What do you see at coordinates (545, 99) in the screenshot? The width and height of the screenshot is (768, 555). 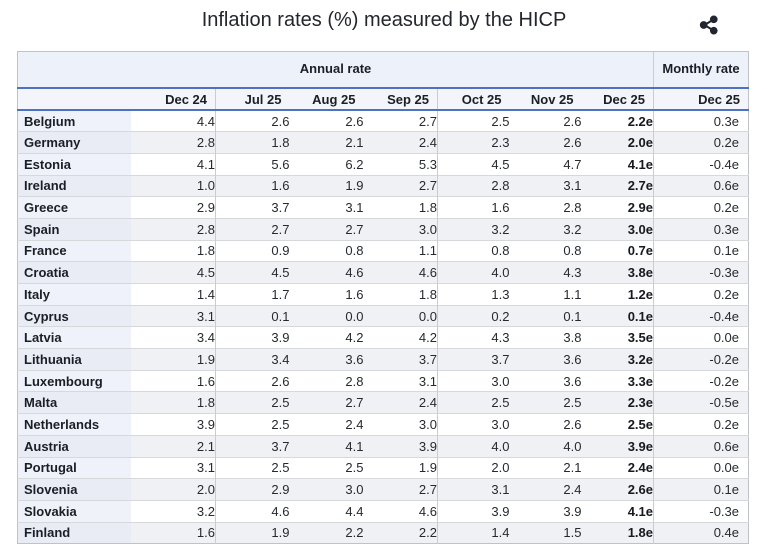 I see `column-header-nov25: Nov 25` at bounding box center [545, 99].